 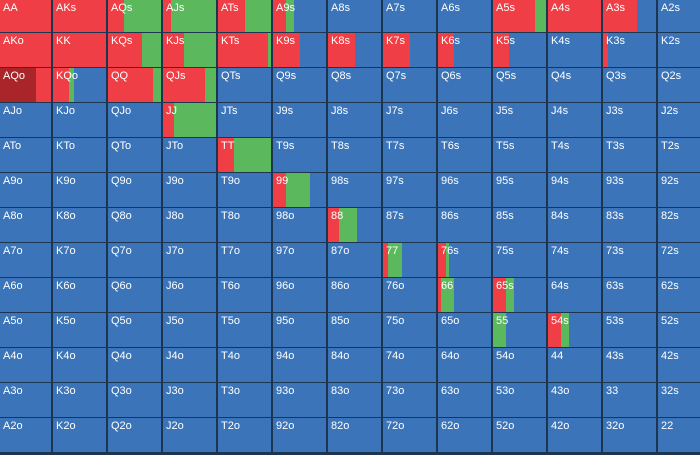 What do you see at coordinates (245, 260) in the screenshot?
I see `hand-cell-t7o: T7o` at bounding box center [245, 260].